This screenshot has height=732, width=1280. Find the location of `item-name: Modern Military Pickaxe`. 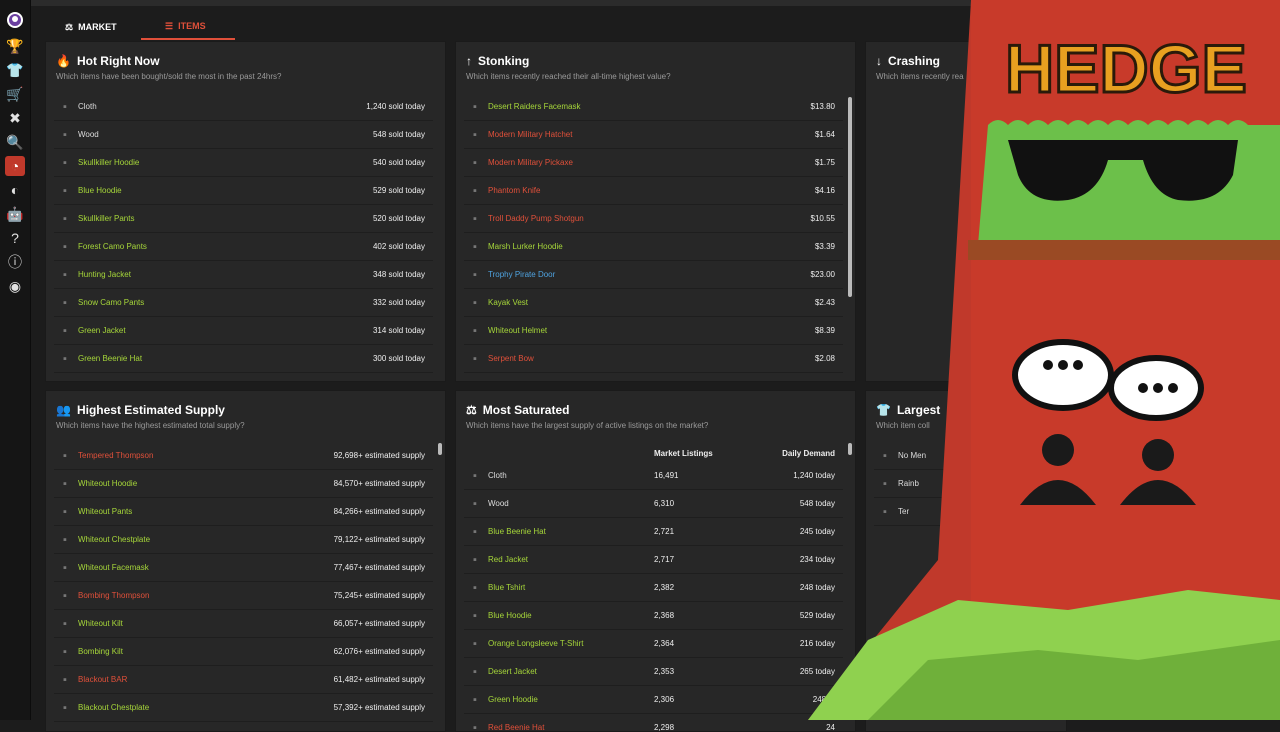

item-name: Modern Military Pickaxe is located at coordinates (651, 162).